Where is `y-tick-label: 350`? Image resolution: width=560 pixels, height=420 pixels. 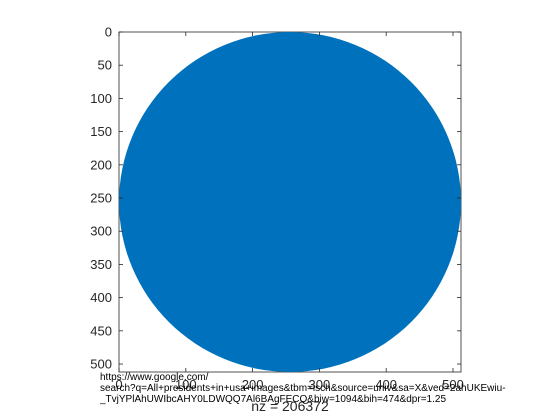
y-tick-label: 350 is located at coordinates (101, 264).